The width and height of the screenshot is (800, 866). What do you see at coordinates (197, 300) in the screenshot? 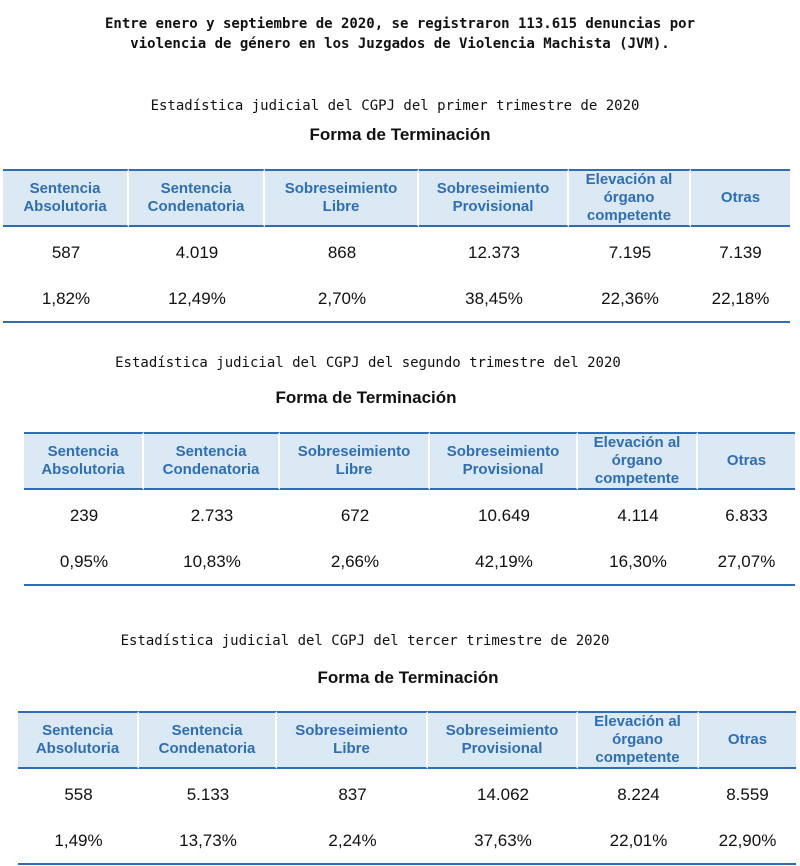
I see `percent-cell: 12,49%` at bounding box center [197, 300].